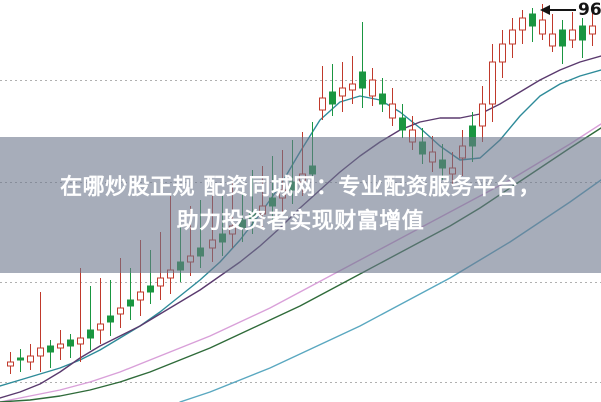 This screenshot has height=402, width=601. What do you see at coordinates (300, 221) in the screenshot?
I see `banner-headline-line-2: 助力投资者实现财富增值` at bounding box center [300, 221].